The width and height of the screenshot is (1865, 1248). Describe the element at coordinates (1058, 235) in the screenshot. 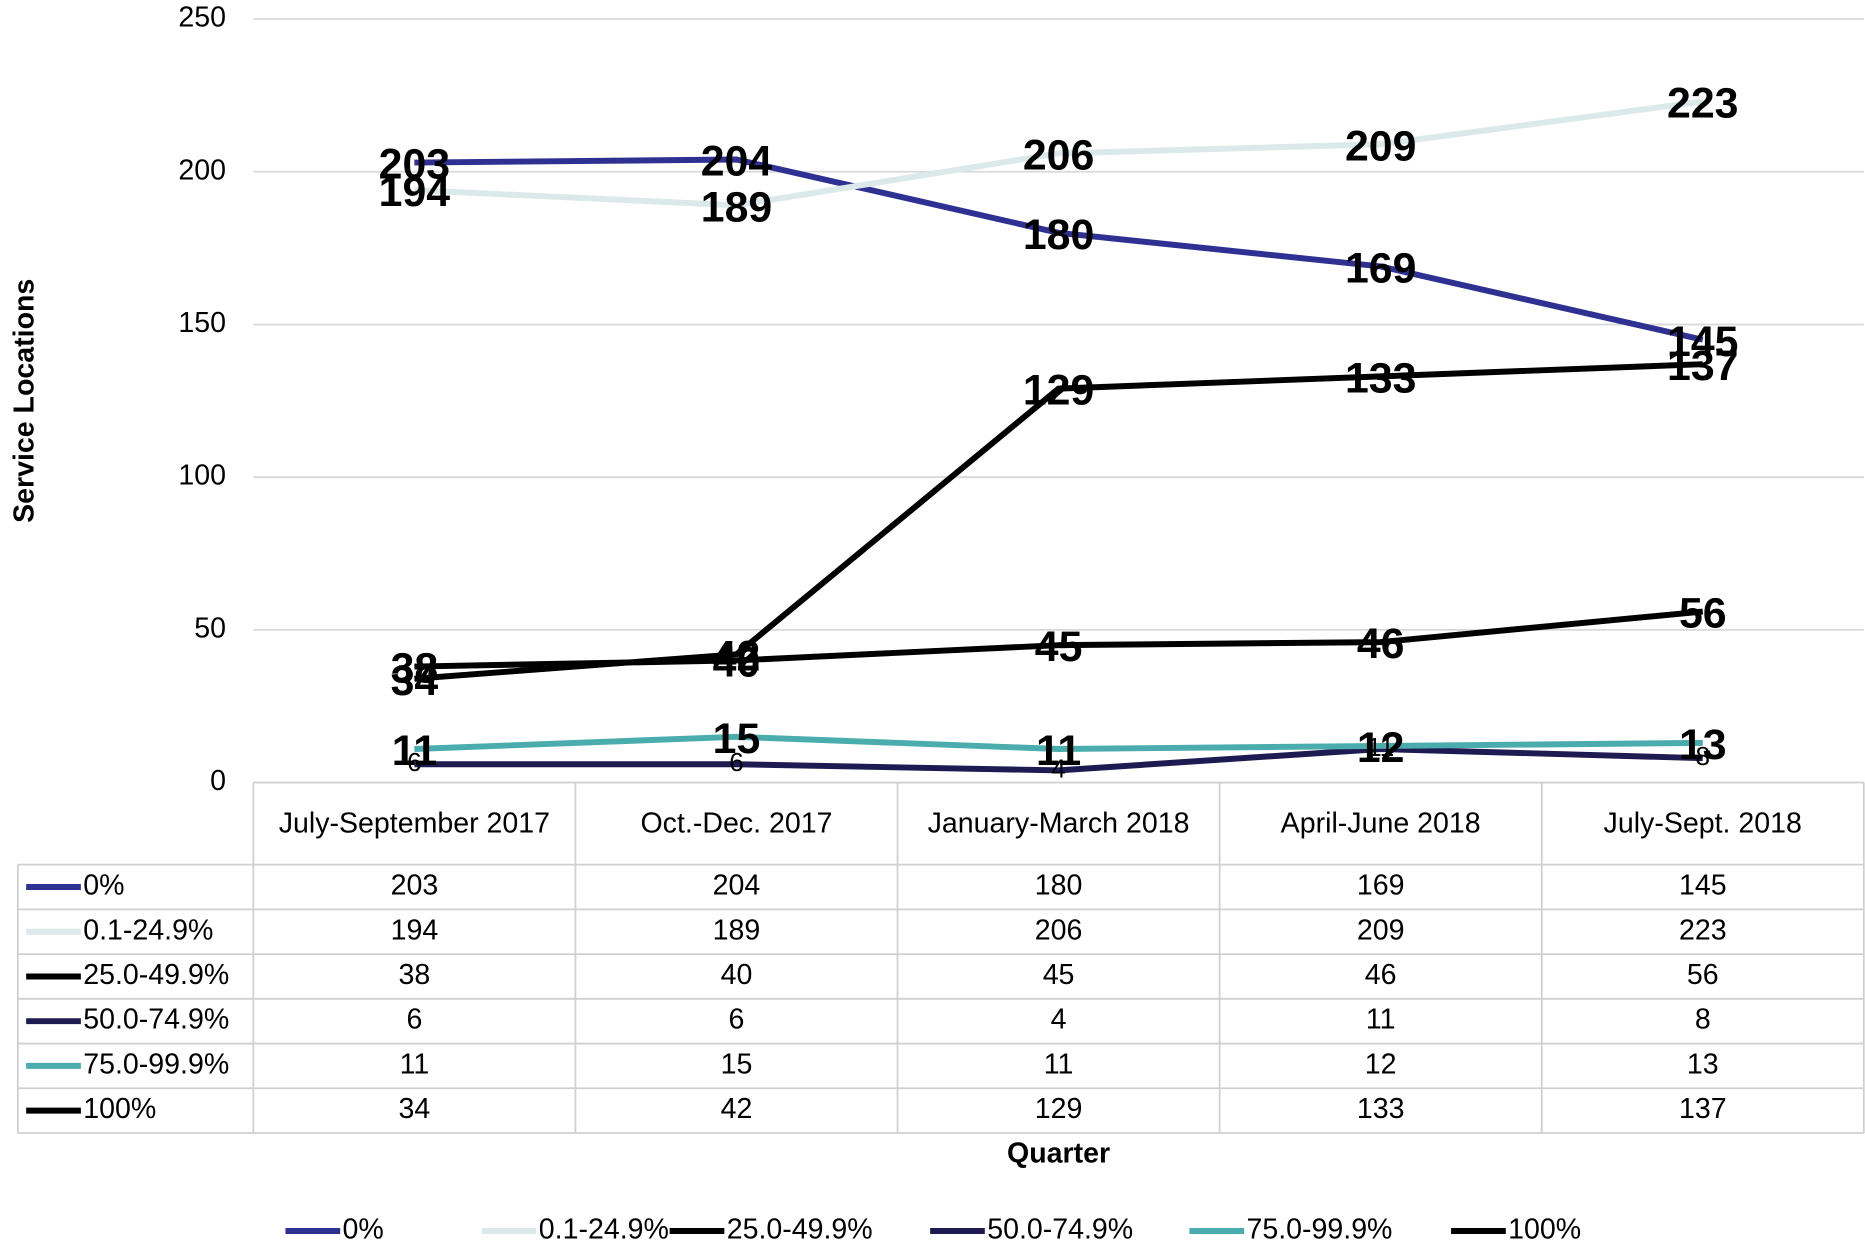

I see `data-label: 180` at that location.